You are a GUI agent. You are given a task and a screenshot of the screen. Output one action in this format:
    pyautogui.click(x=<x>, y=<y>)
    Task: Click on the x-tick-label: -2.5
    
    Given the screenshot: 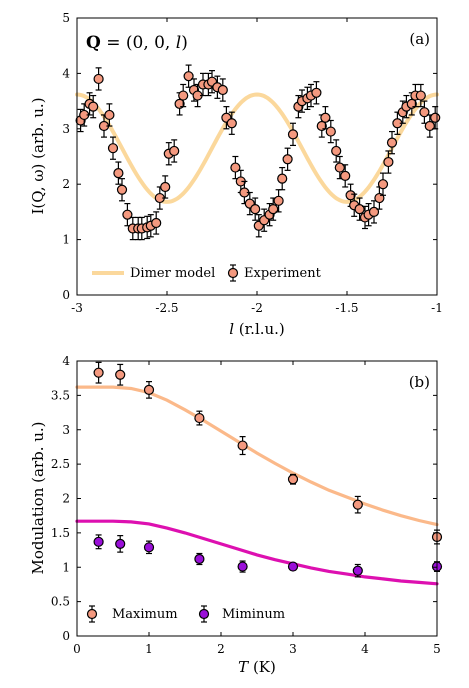 What is the action you would take?
    pyautogui.click(x=166, y=308)
    